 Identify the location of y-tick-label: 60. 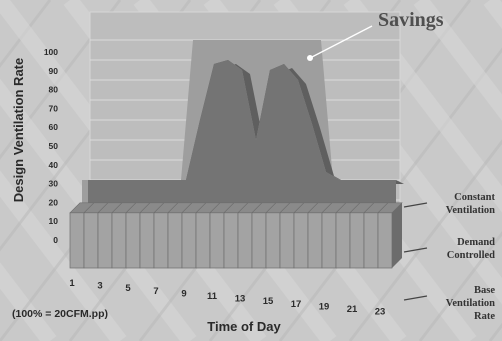
(54, 127).